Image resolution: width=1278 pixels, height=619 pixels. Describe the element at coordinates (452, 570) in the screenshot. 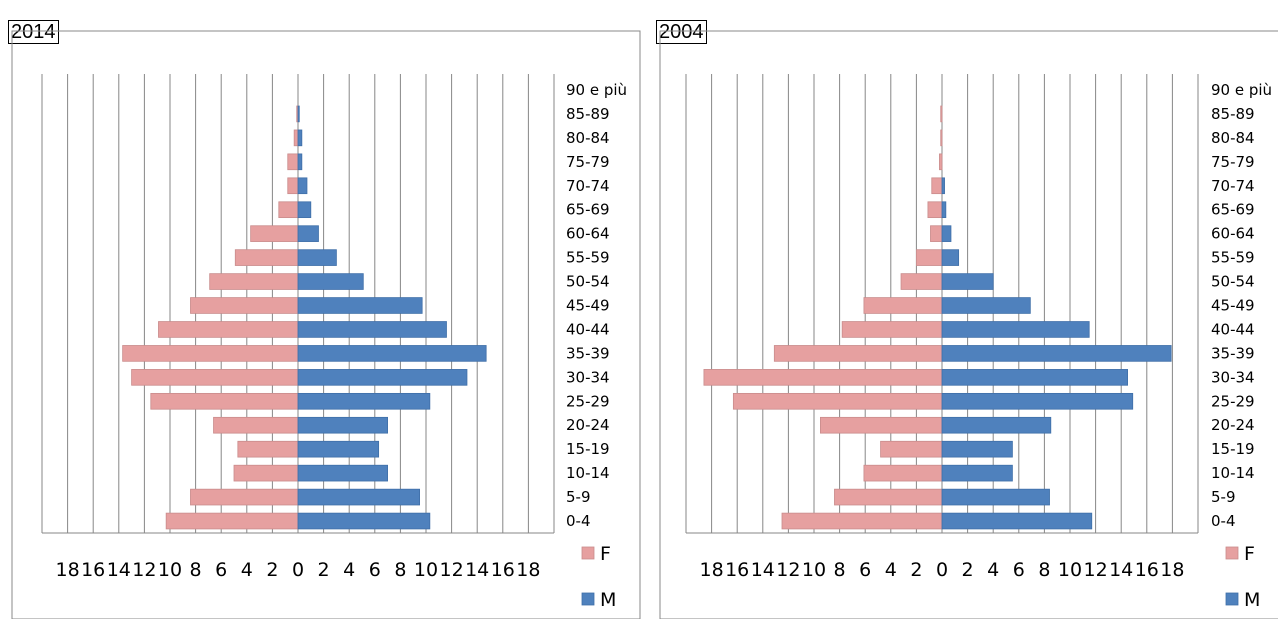

I see `x-tick-label-2014-16: 12` at that location.